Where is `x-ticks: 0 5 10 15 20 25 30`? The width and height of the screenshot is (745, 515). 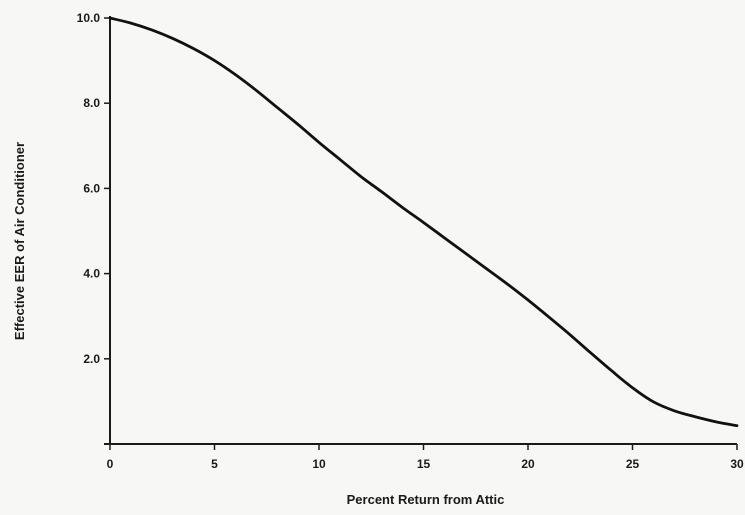 x-ticks: 0 5 10 15 20 25 30 is located at coordinates (425, 457).